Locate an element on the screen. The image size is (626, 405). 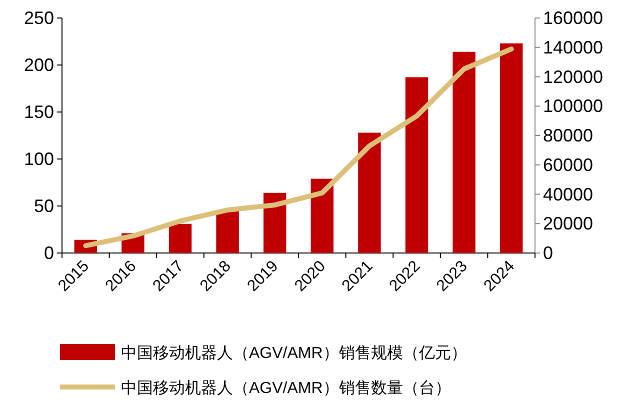
y2-tick-label: 100000 is located at coordinates (573, 106).